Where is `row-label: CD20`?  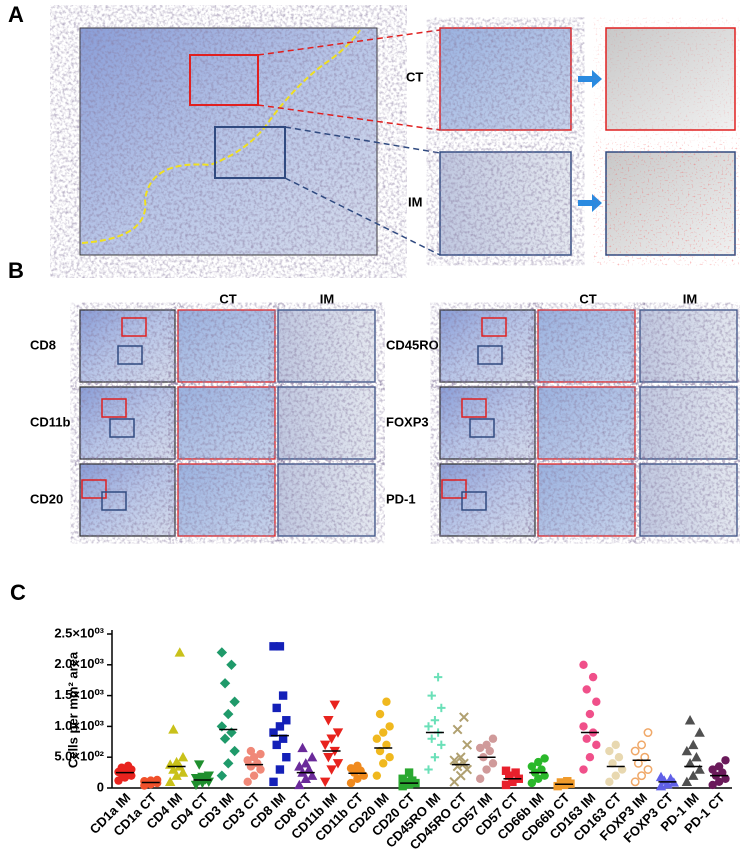
row-label: CD20 is located at coordinates (46, 498).